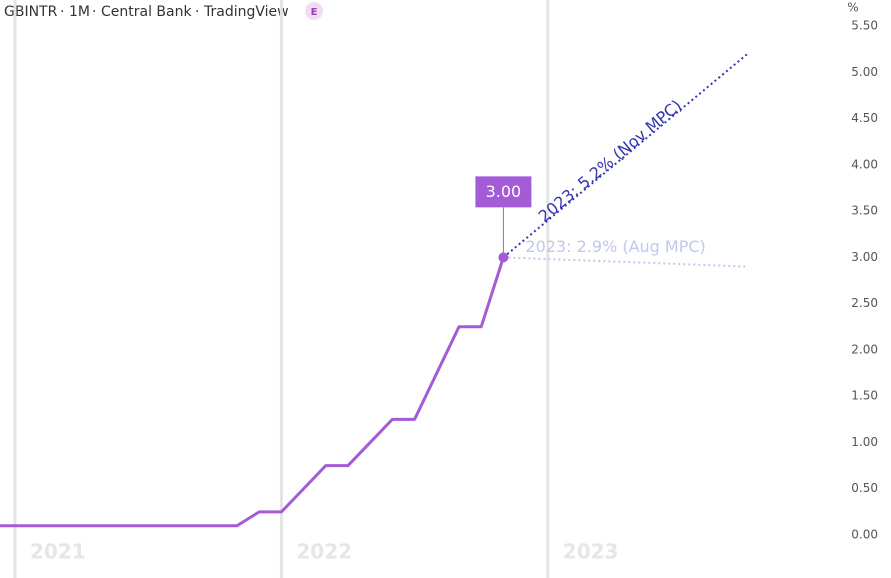  What do you see at coordinates (852, 8) in the screenshot?
I see `unit: %` at bounding box center [852, 8].